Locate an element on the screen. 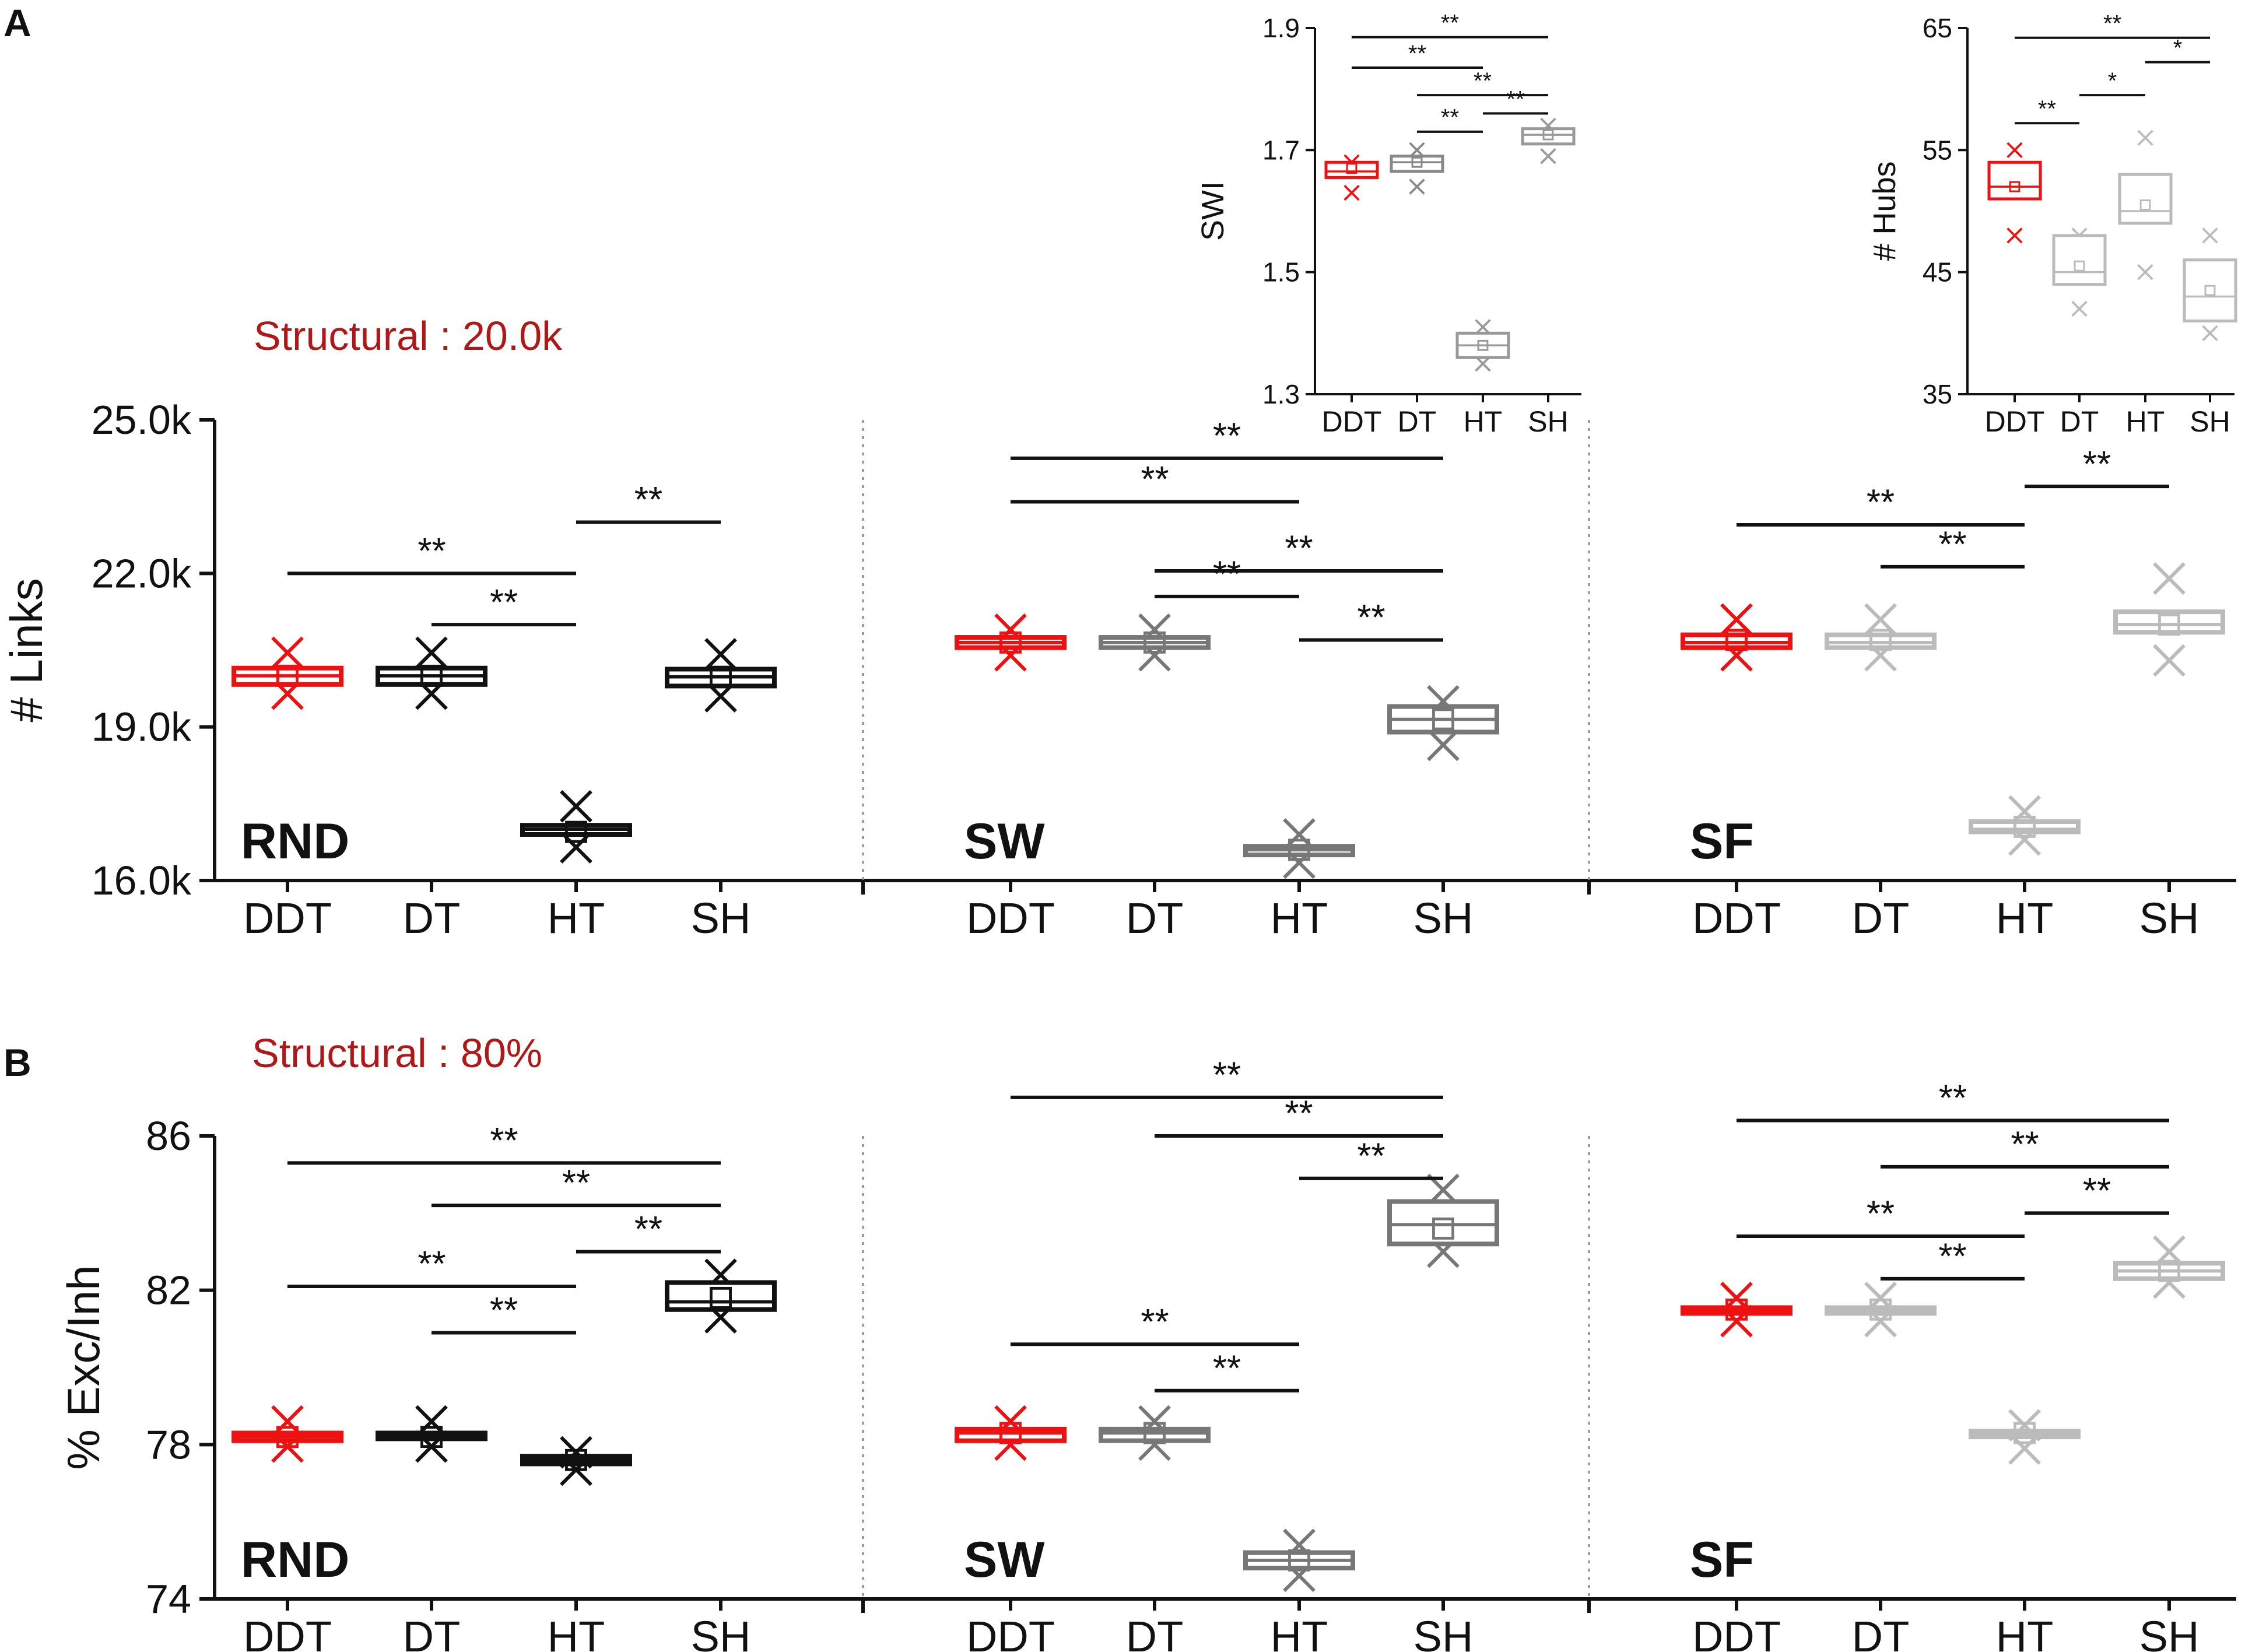  exc-sf-xtick-label-sh: SH is located at coordinates (2169, 1632).